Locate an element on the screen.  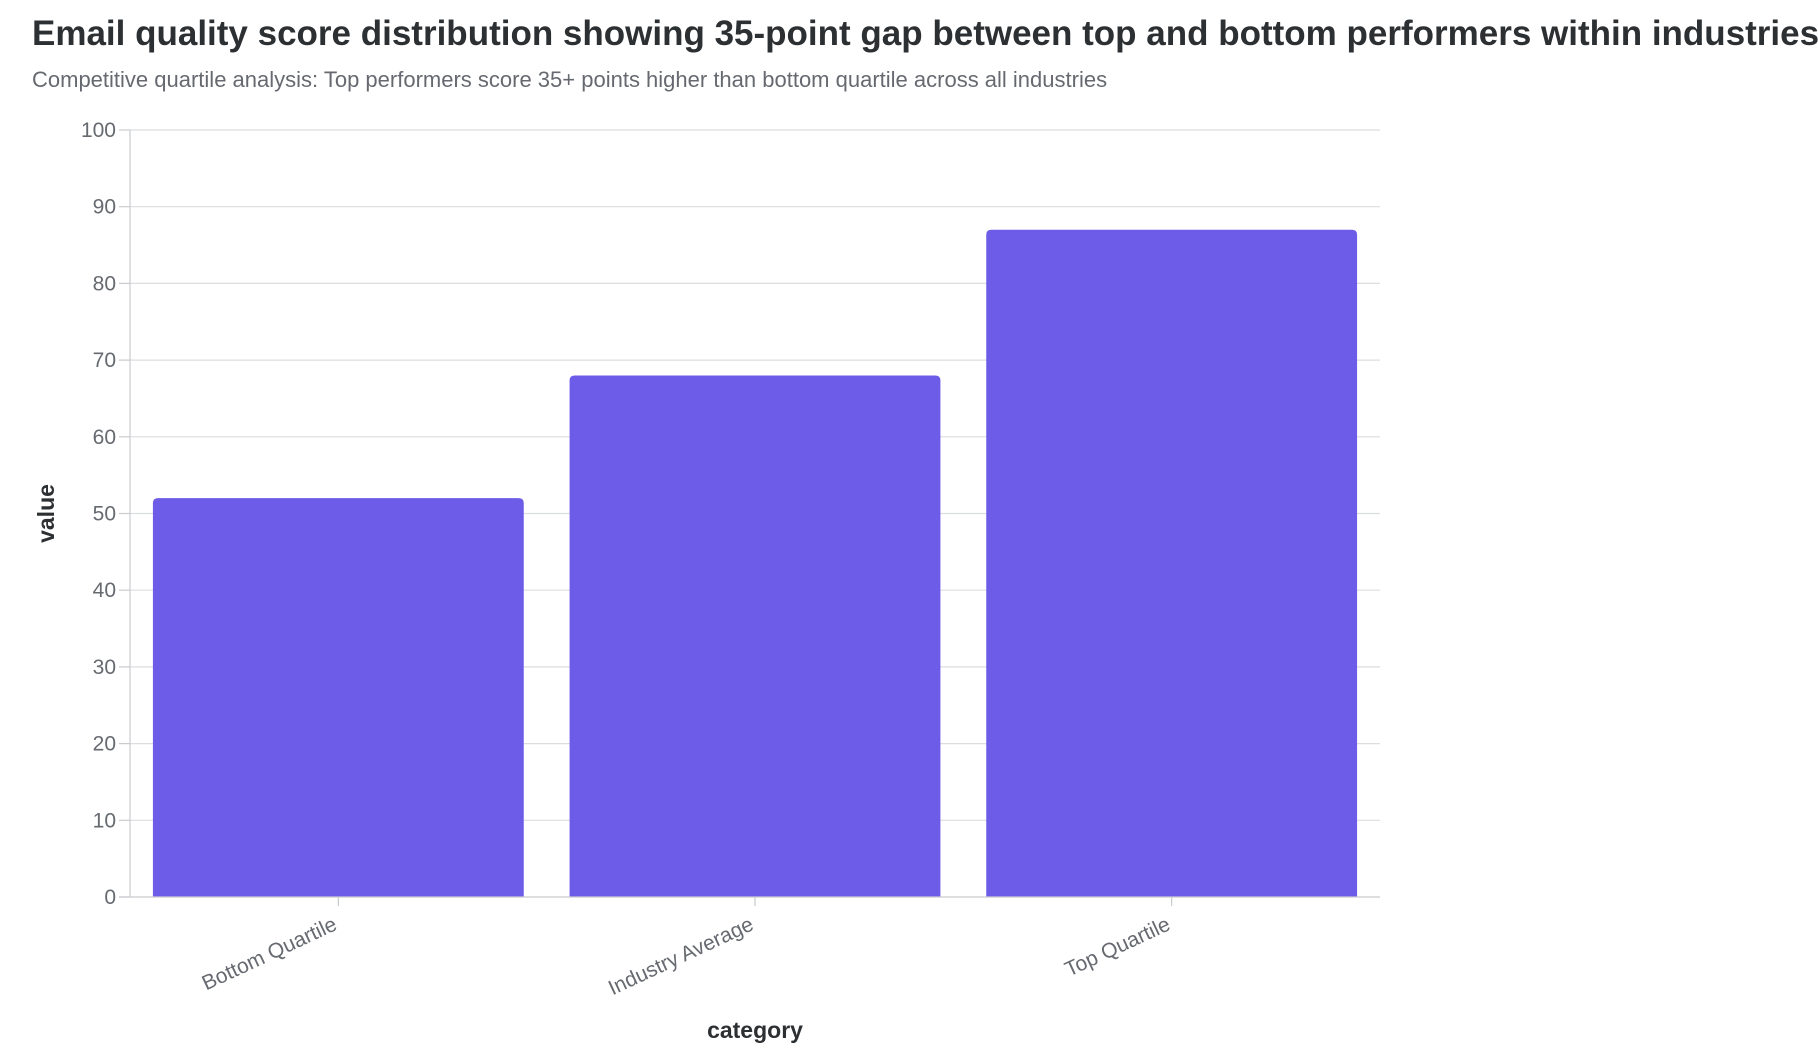
y-tick-label: 50 is located at coordinates (104, 514).